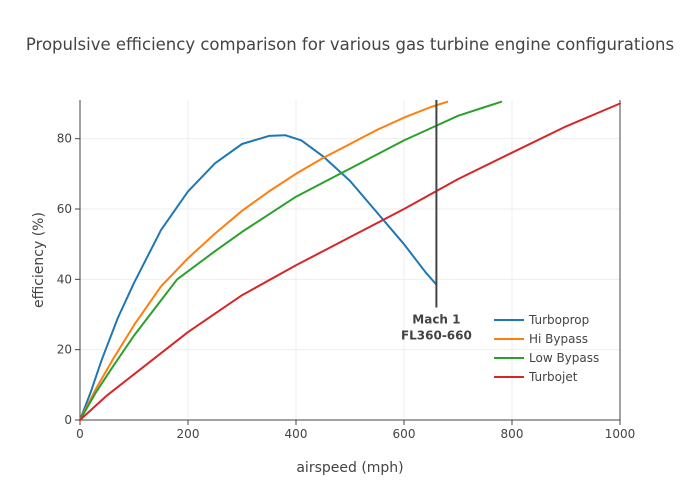 This screenshot has width=700, height=500. What do you see at coordinates (349, 468) in the screenshot?
I see `x-axis-title: airspeed (mph)` at bounding box center [349, 468].